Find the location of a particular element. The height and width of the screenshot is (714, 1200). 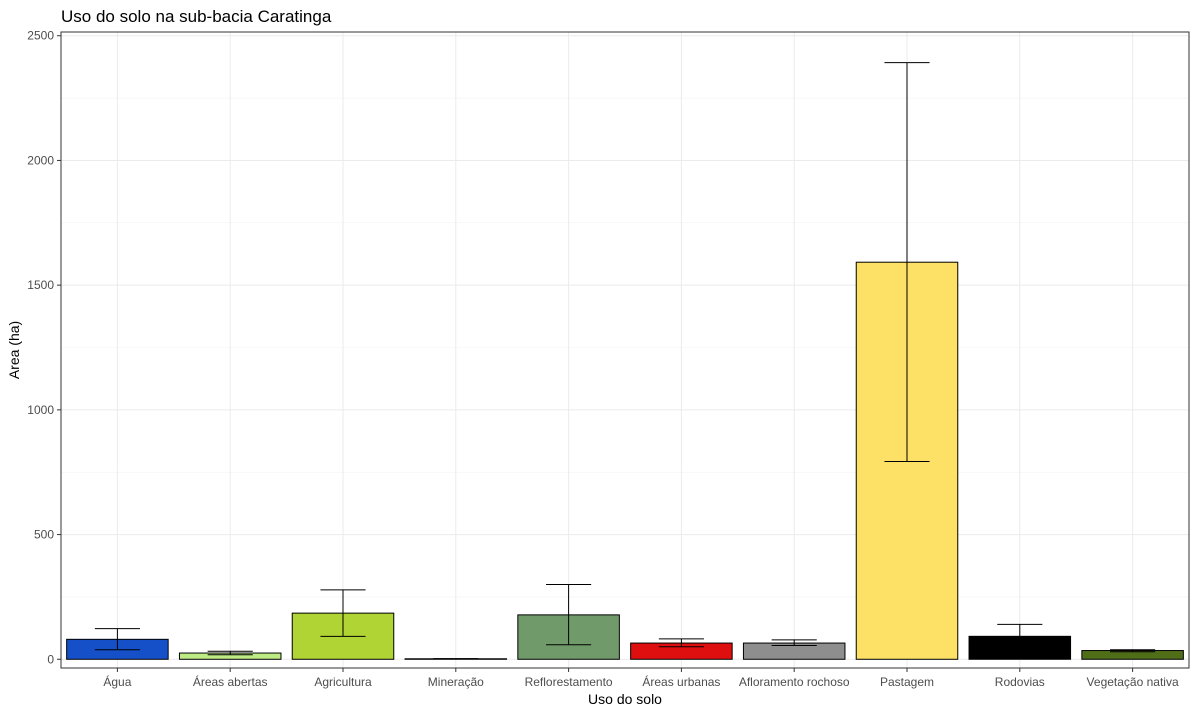

y-axis-title: Area (ha) is located at coordinates (14, 350).